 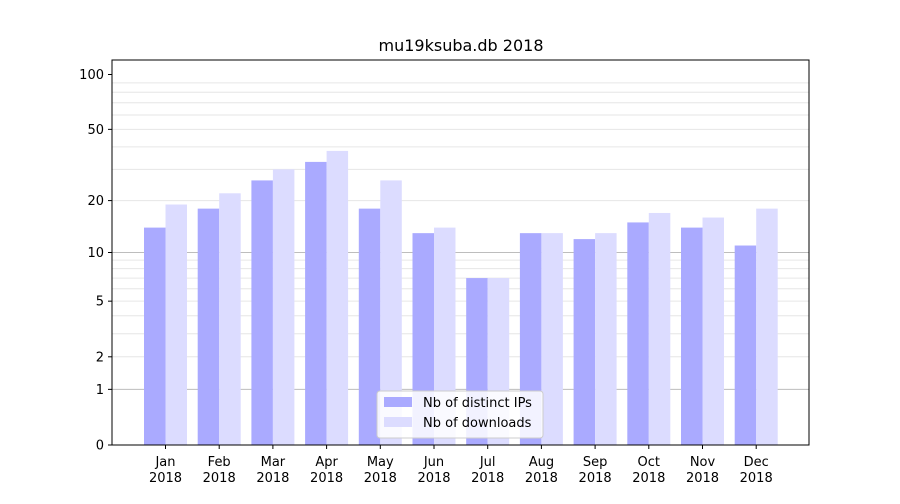 What do you see at coordinates (100, 446) in the screenshot?
I see `y-tick-label: 0` at bounding box center [100, 446].